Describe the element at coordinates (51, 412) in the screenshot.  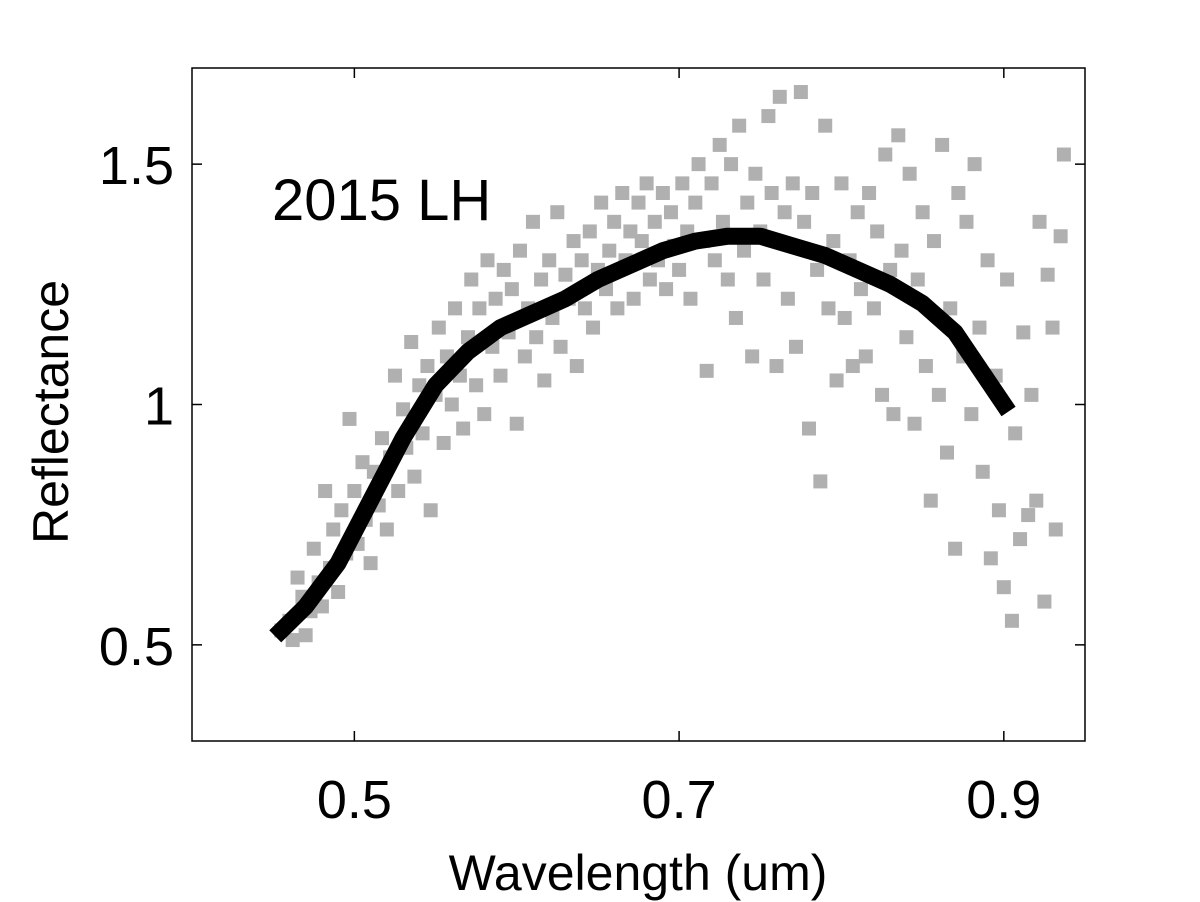
I see `y-axis-label: Reflectance` at that location.